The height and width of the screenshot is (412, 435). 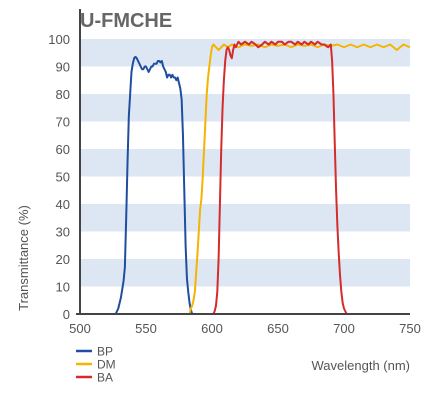 I want to click on legend-label-bp: BP, so click(x=105, y=352).